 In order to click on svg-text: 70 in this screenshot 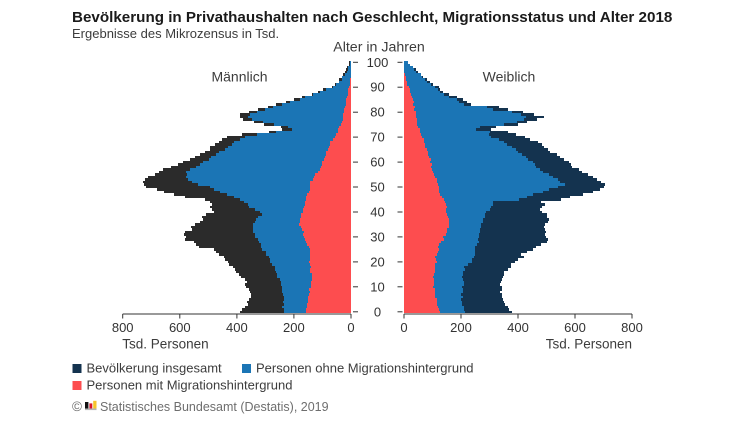, I will do `click(377, 137)`.